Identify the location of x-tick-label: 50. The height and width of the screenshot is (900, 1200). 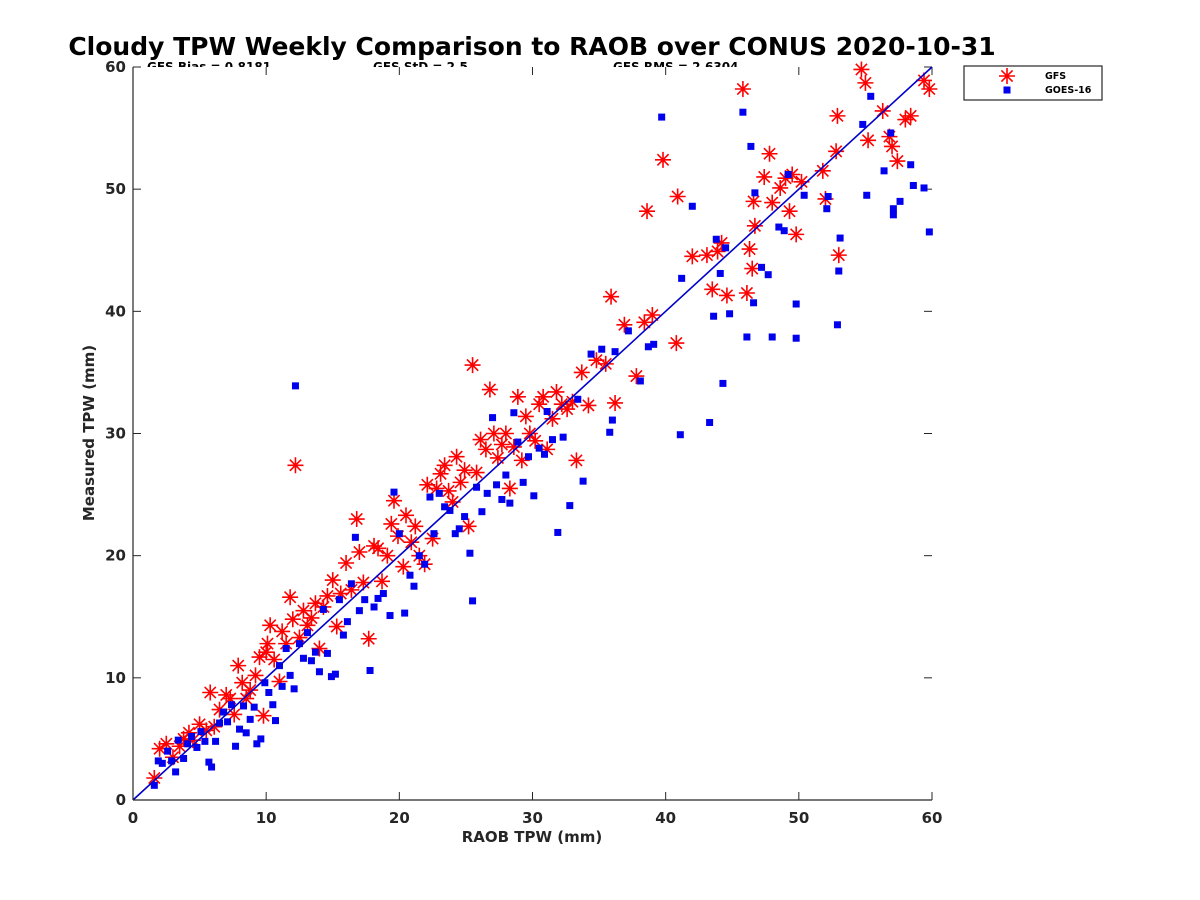
(798, 818).